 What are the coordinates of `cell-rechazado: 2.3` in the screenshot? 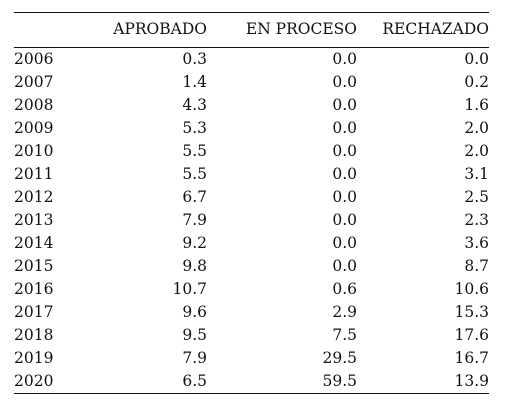 It's located at (476, 220).